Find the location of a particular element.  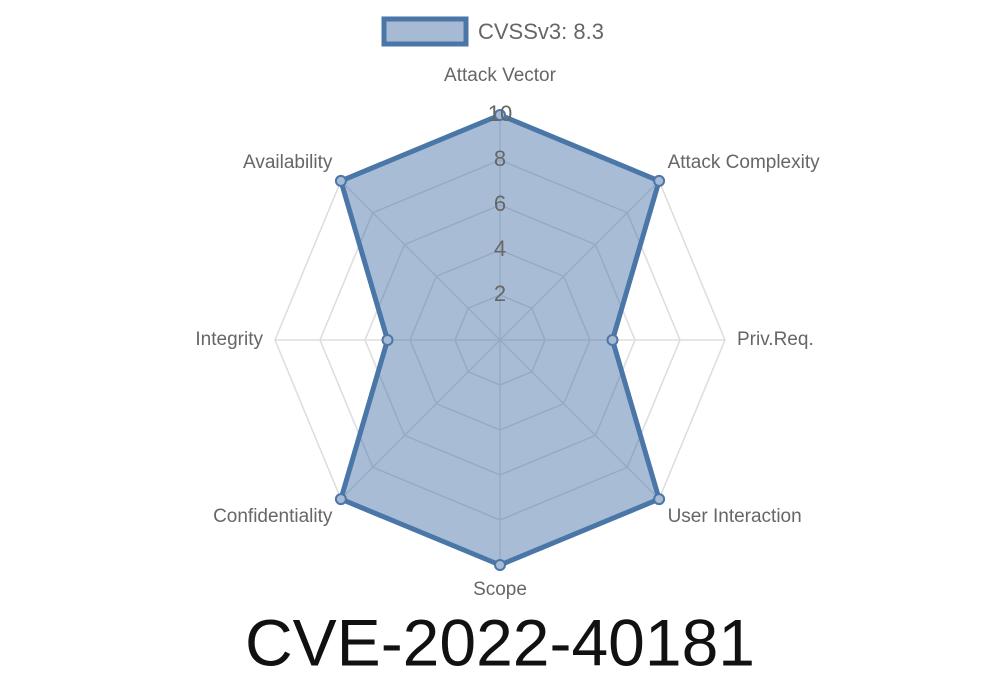

axis-label: Integrity is located at coordinates (229, 339).